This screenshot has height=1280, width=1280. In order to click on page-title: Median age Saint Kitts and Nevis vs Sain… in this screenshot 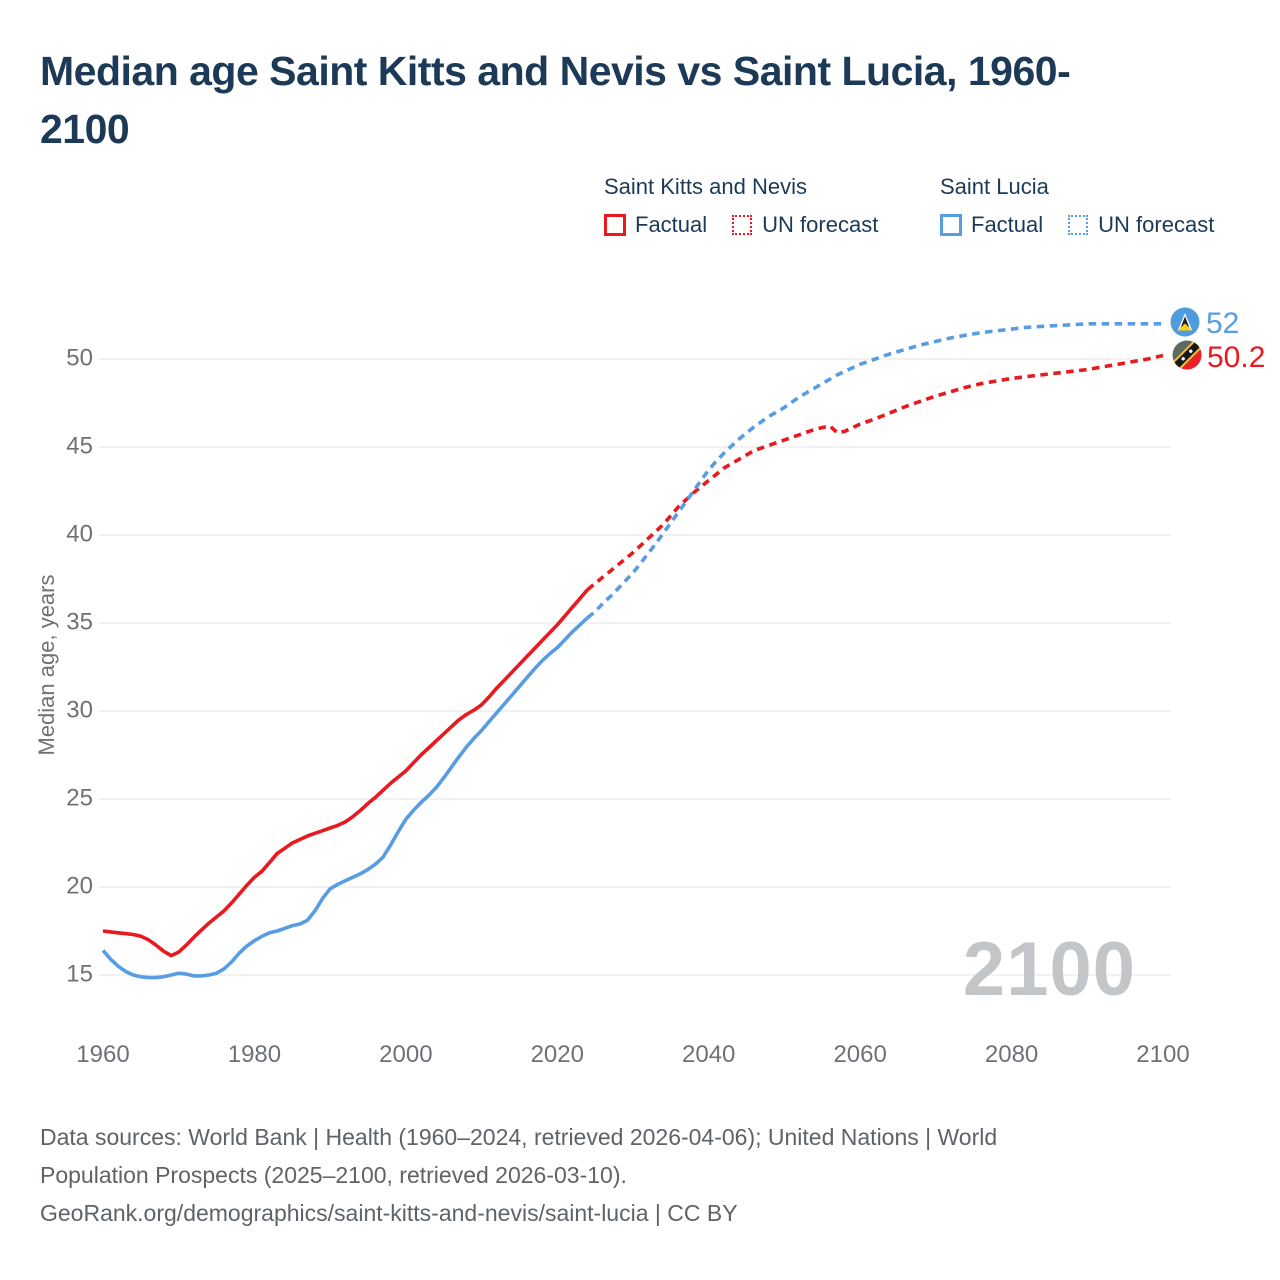, I will do `click(645, 100)`.